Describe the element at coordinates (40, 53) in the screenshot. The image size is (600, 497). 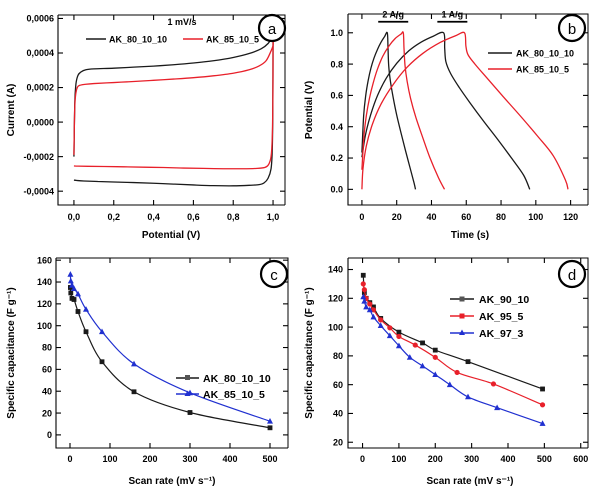
I see `y-tick-label: 0,0004` at that location.